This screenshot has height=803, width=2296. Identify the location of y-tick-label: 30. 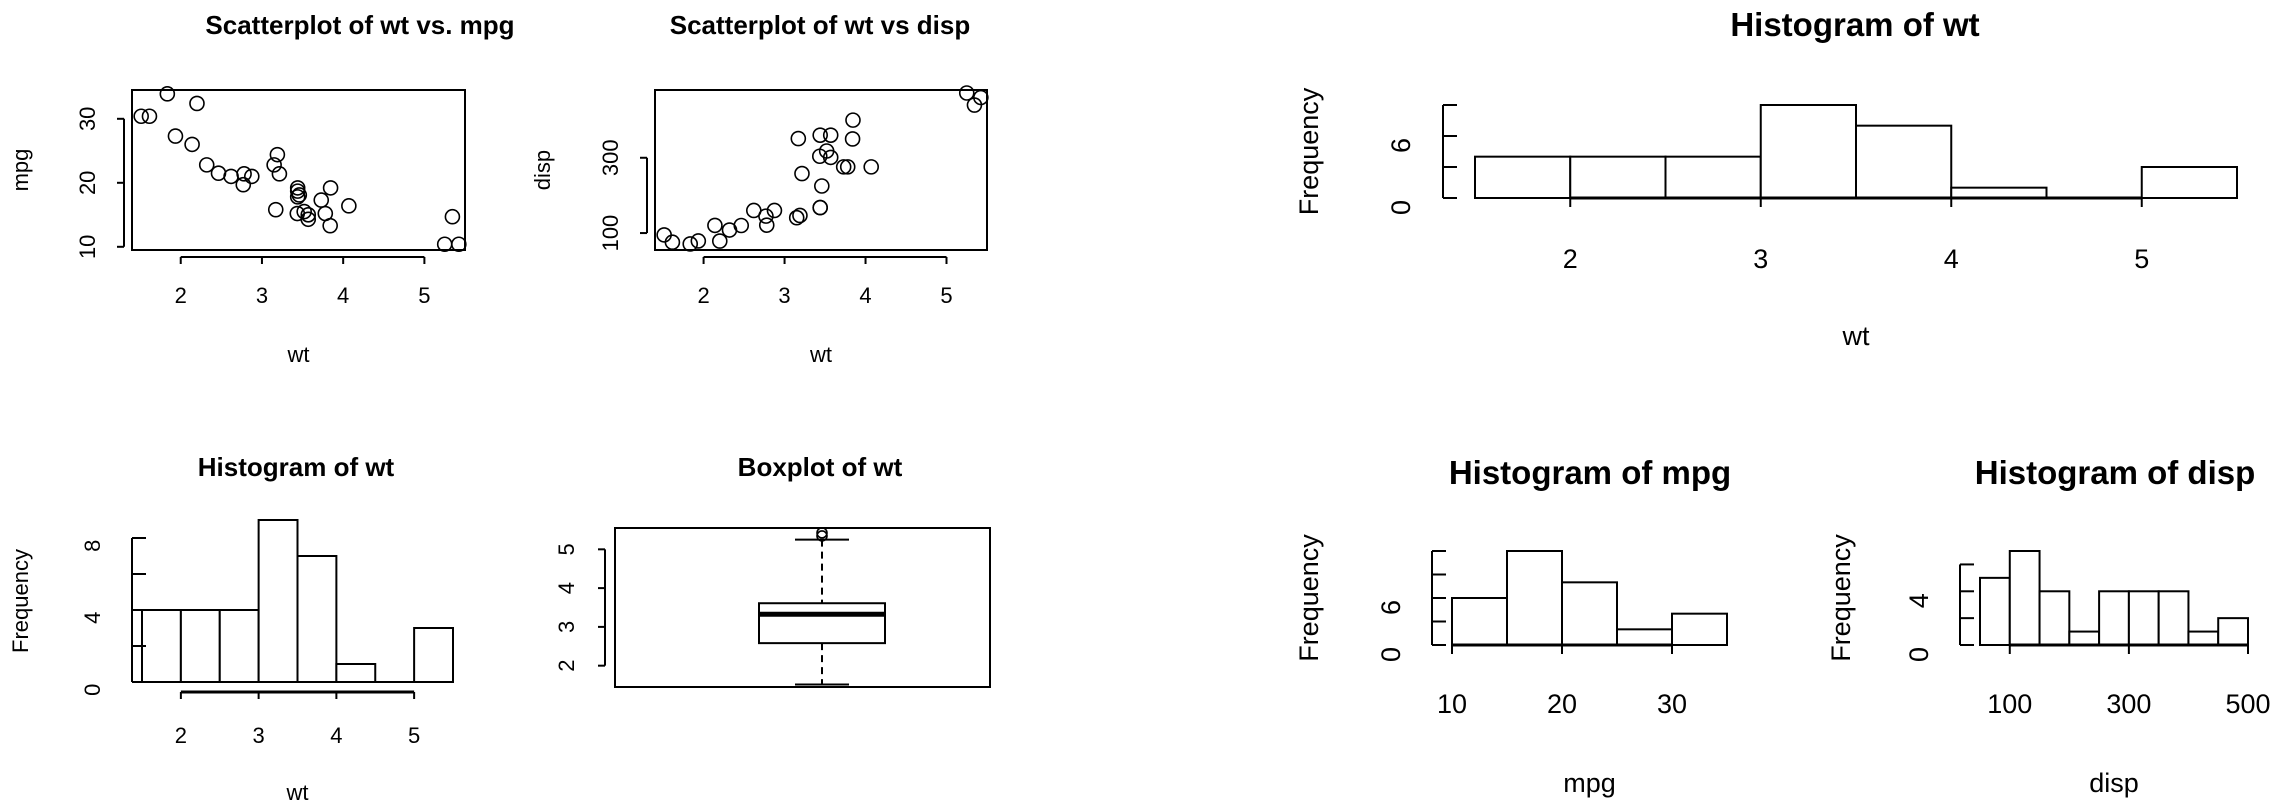
(87, 119).